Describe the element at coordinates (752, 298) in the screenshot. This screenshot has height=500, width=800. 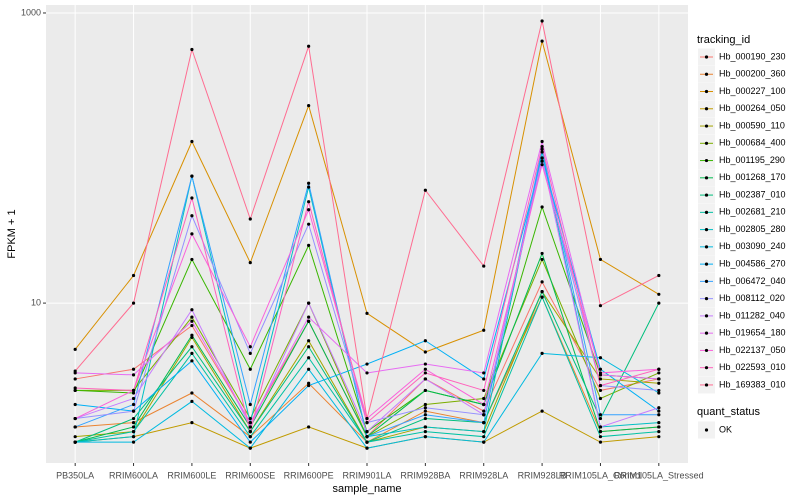
I see `legend-label: Hb_008112_020` at that location.